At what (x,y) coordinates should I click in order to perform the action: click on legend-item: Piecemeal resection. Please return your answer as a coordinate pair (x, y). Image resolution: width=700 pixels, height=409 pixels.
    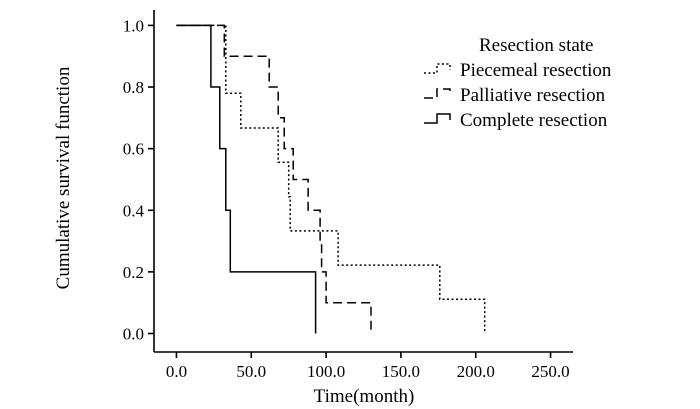
    Looking at the image, I should click on (518, 70).